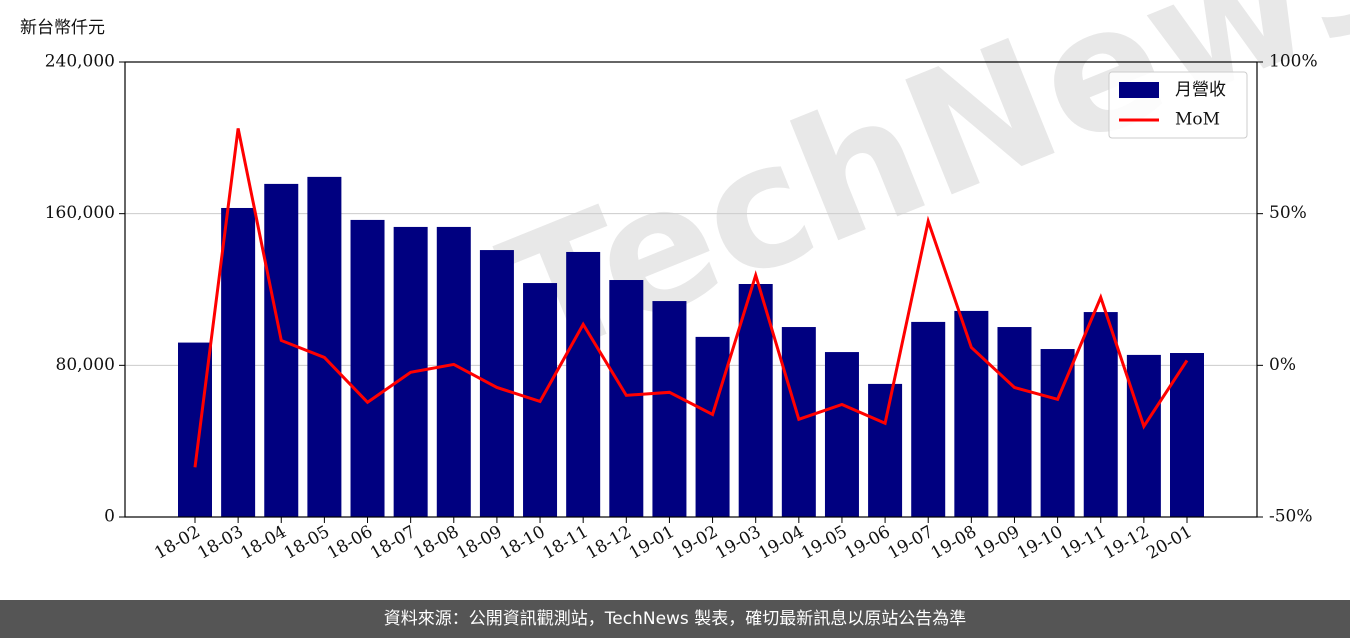  What do you see at coordinates (177, 543) in the screenshot?
I see `x-tick-label: 18-02` at bounding box center [177, 543].